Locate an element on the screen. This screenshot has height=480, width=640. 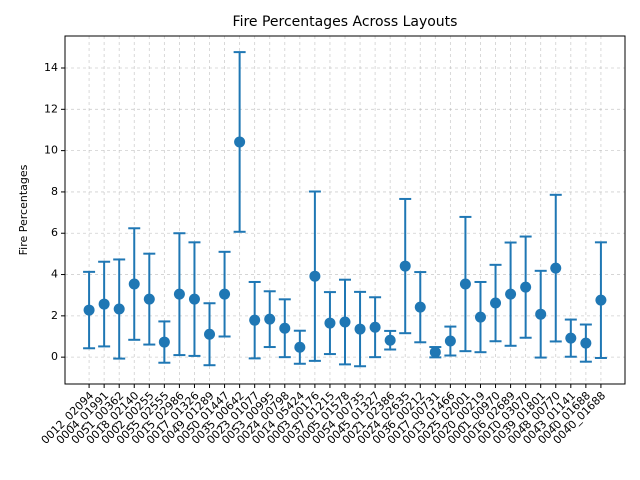
y-tick-label: 14 is located at coordinates (51, 67).